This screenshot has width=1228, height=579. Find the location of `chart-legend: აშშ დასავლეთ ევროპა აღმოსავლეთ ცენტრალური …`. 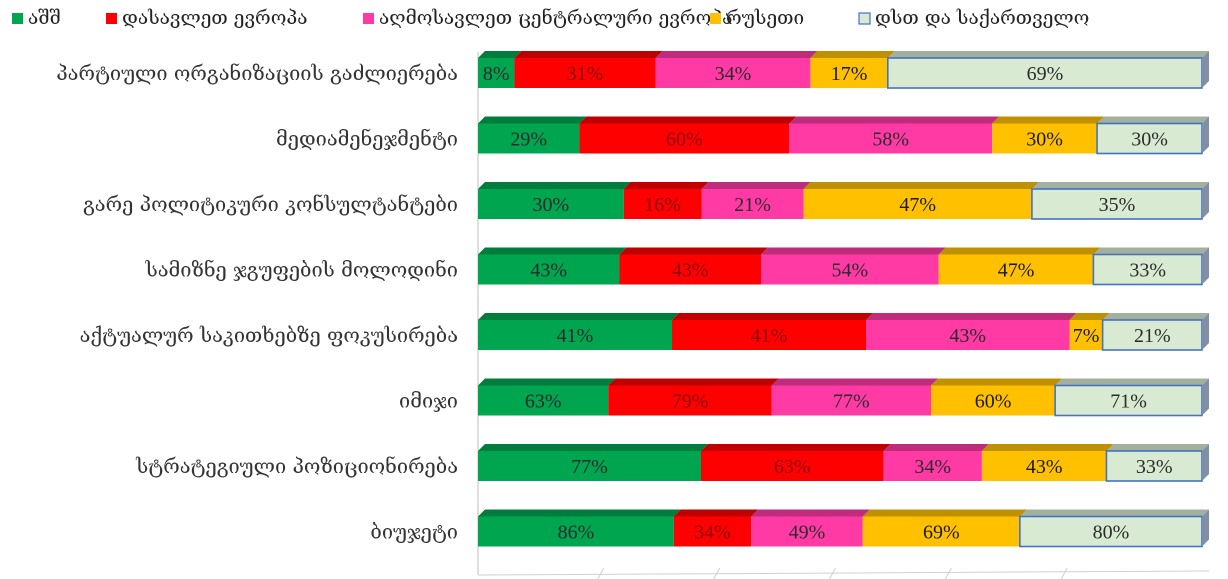

chart-legend: აშშ დასავლეთ ევროპა აღმოსავლეთ ცენტრალური … is located at coordinates (550, 18).